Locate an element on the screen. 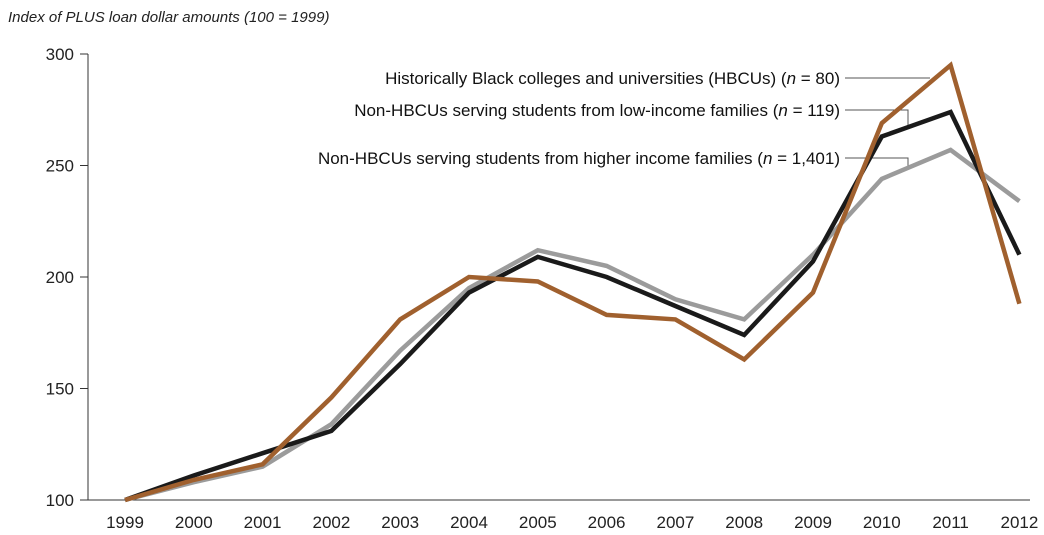 Image resolution: width=1044 pixels, height=535 pixels. x-tick-label: 2007 is located at coordinates (675, 522).